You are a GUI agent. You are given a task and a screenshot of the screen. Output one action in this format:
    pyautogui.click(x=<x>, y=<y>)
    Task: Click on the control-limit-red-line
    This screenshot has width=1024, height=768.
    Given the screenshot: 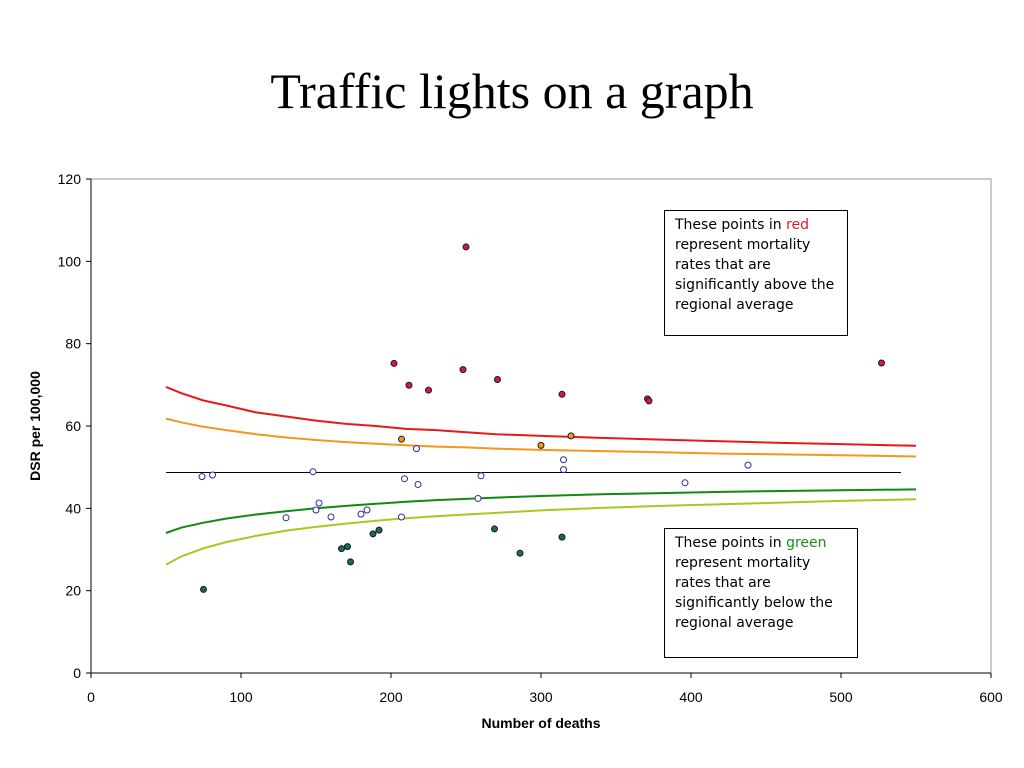 What is the action you would take?
    pyautogui.click(x=541, y=416)
    